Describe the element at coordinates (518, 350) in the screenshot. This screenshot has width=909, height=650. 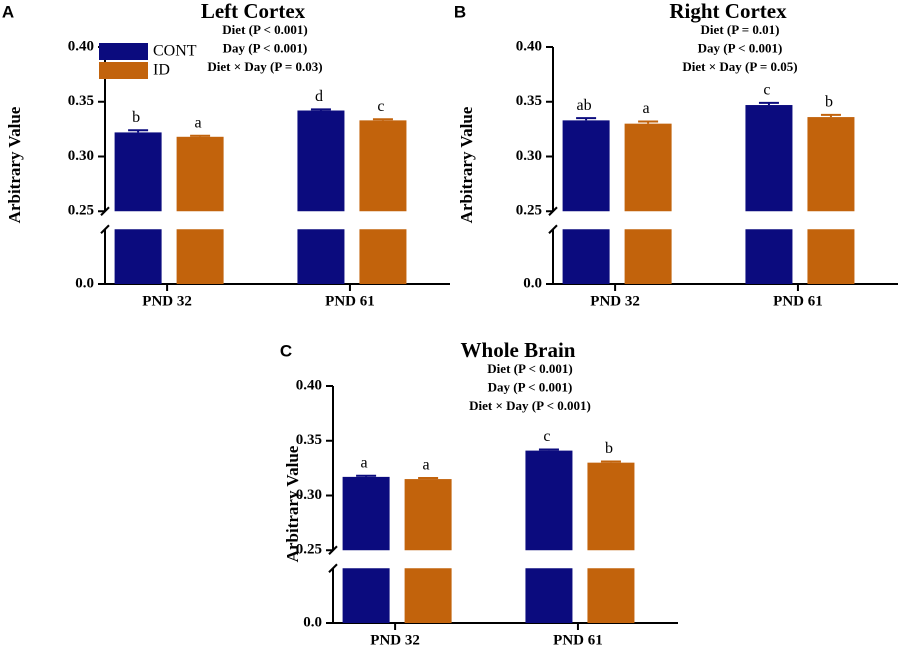
I see `chart-title: Whole Brain` at that location.